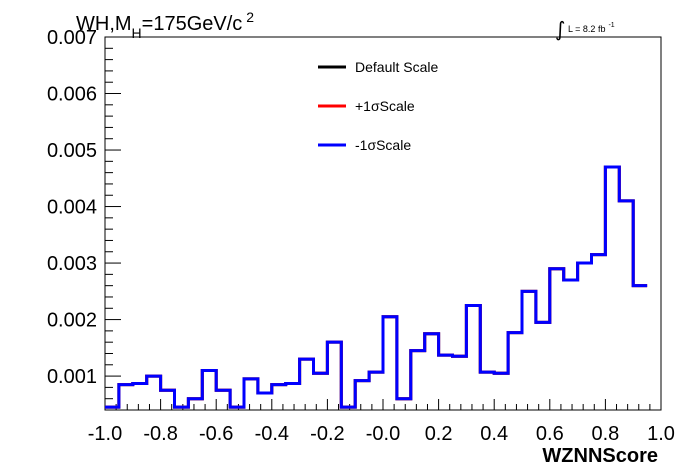  What do you see at coordinates (72, 321) in the screenshot?
I see `y-tick-label: 0.002` at bounding box center [72, 321].